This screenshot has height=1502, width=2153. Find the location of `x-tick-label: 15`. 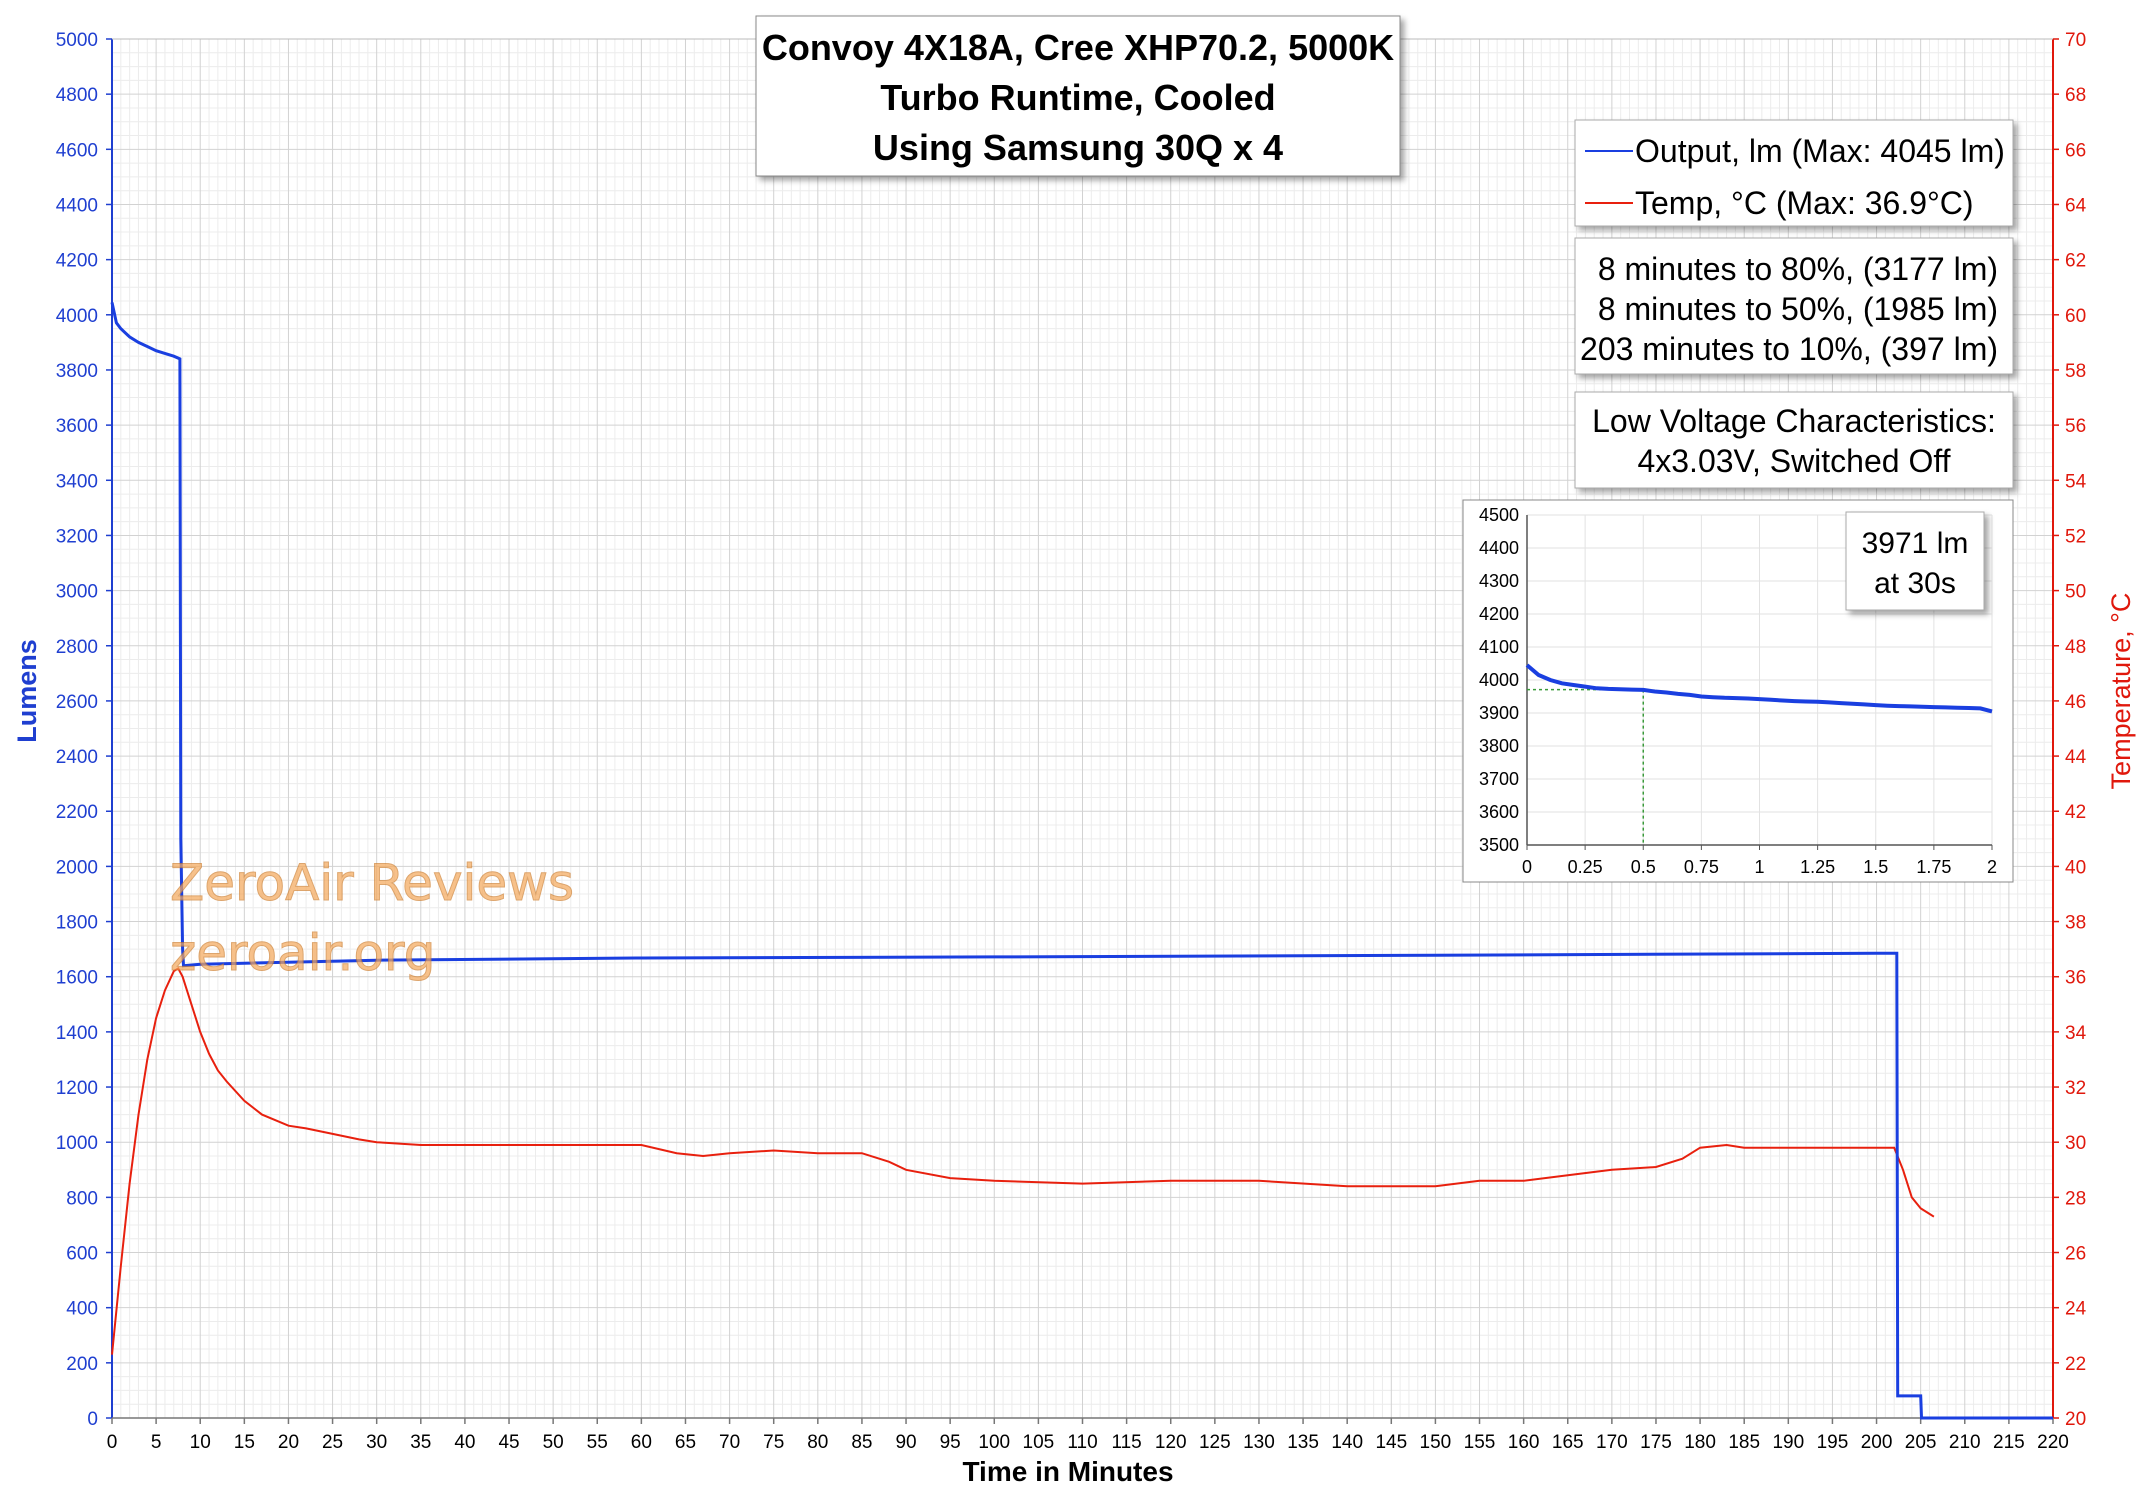

x-tick-label: 15 is located at coordinates (244, 1442).